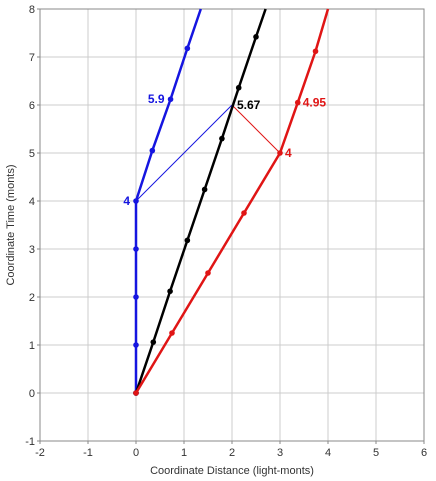  I want to click on connector-lines, so click(208, 153).